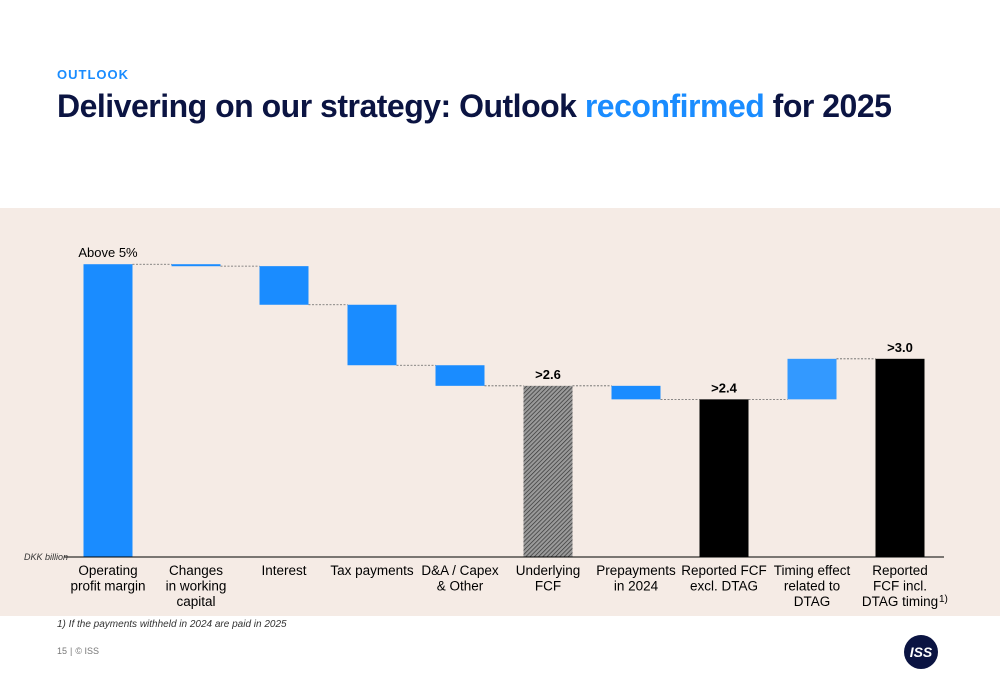 The width and height of the screenshot is (1000, 685). What do you see at coordinates (321, 106) in the screenshot?
I see `title-part-1: Delivering on our strategy: Outlook` at bounding box center [321, 106].